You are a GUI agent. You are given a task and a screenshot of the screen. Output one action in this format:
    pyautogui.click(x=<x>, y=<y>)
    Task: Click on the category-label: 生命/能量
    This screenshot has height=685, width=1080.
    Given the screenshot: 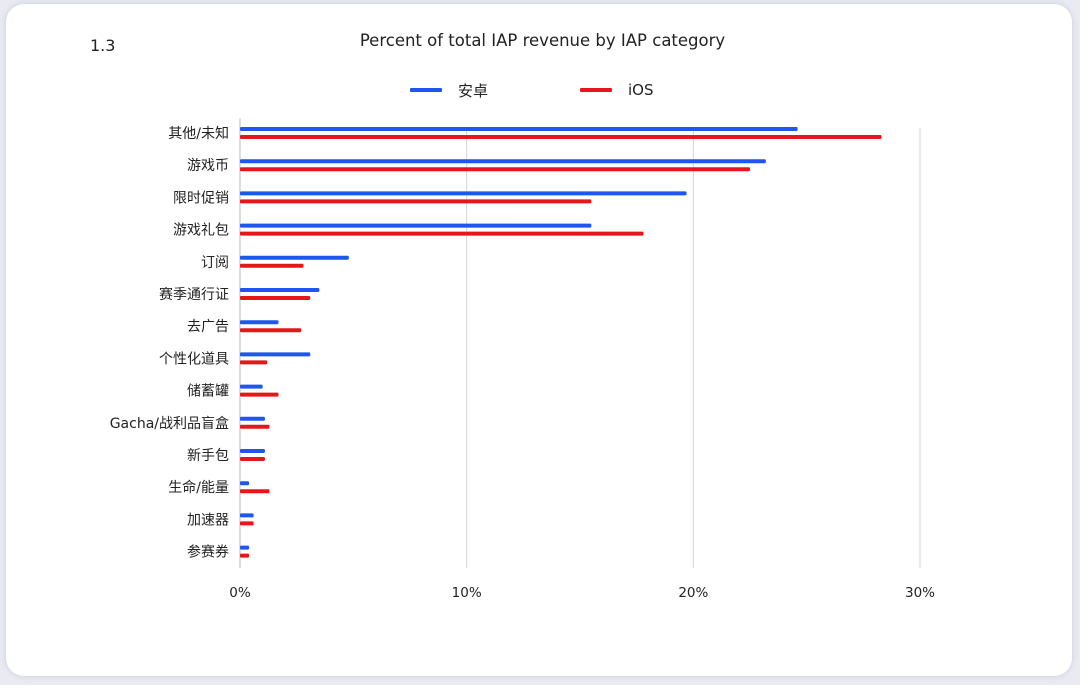 What is the action you would take?
    pyautogui.click(x=198, y=487)
    